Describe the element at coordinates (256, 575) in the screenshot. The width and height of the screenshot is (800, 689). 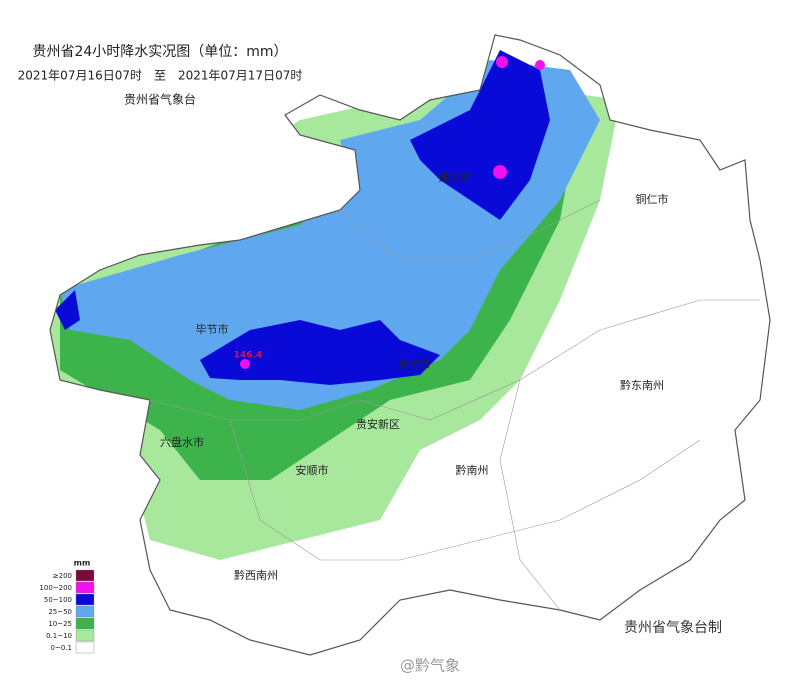
I see `city-label: 黔西南州` at that location.